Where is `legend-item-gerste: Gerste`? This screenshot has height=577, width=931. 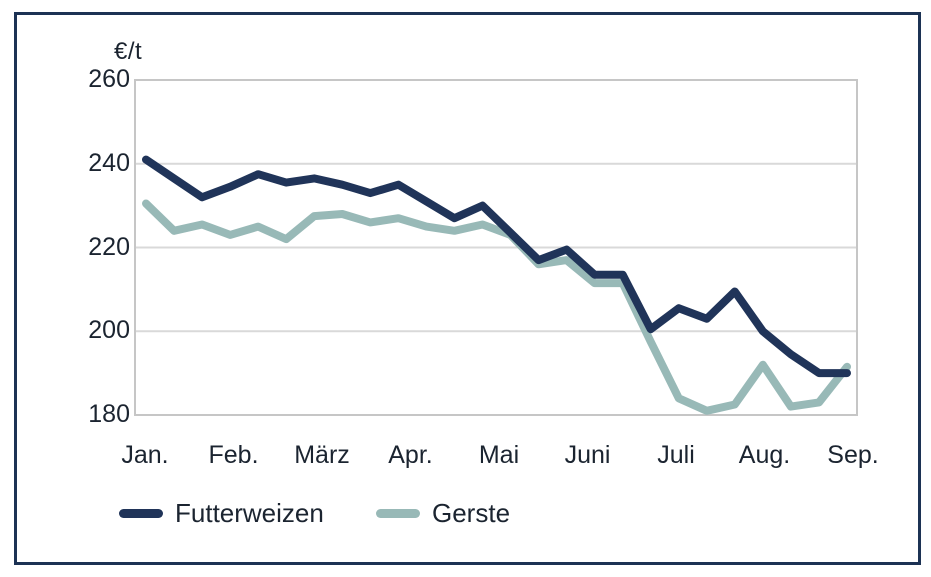 legend-item-gerste: Gerste is located at coordinates (443, 513).